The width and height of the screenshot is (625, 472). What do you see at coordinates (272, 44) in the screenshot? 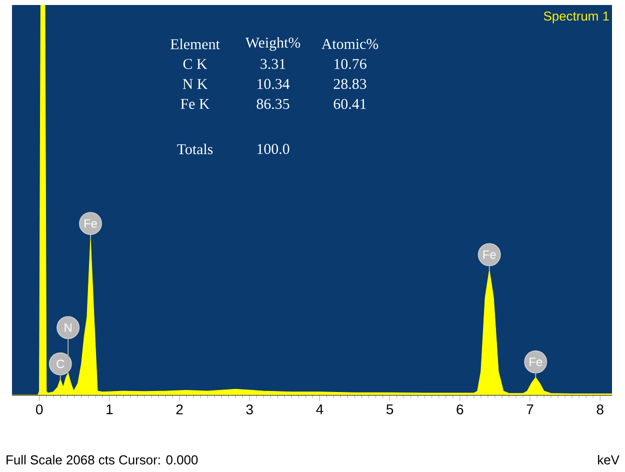
I see `annotation: Weight%` at bounding box center [272, 44].